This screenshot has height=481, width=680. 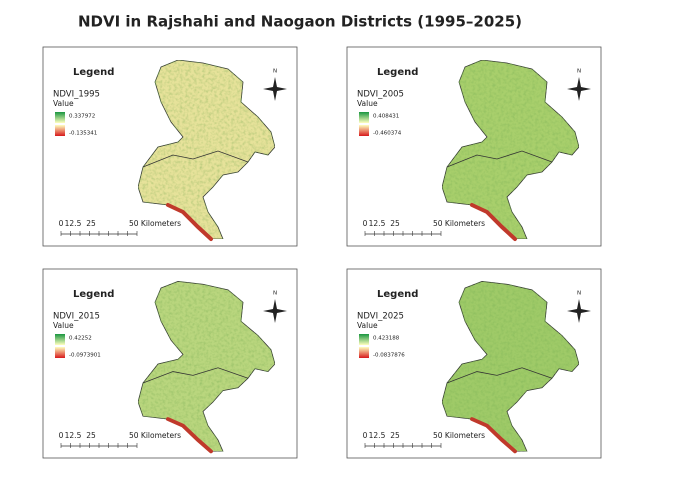 What do you see at coordinates (76, 317) in the screenshot?
I see `layer-name: NDVI_2015` at bounding box center [76, 317].